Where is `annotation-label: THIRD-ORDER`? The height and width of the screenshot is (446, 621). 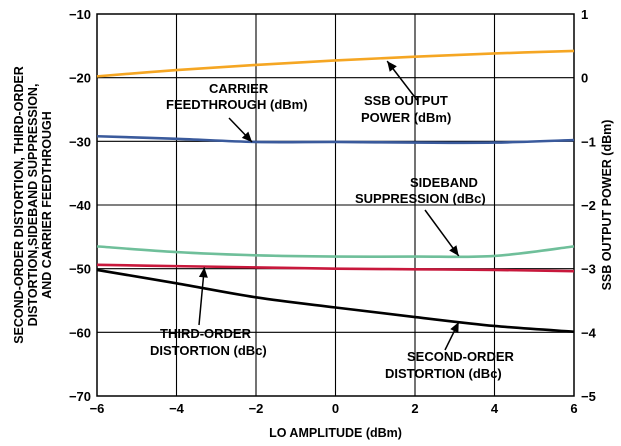 annotation-label: THIRD-ORDER is located at coordinates (206, 333).